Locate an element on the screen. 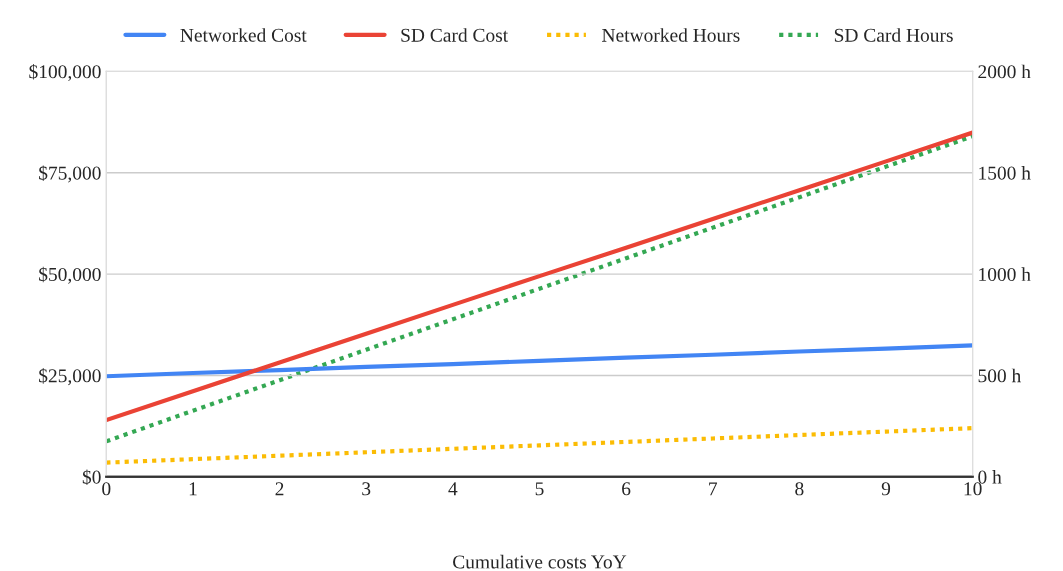 The height and width of the screenshot is (571, 1063). y-tick-label: $0 is located at coordinates (91, 477).